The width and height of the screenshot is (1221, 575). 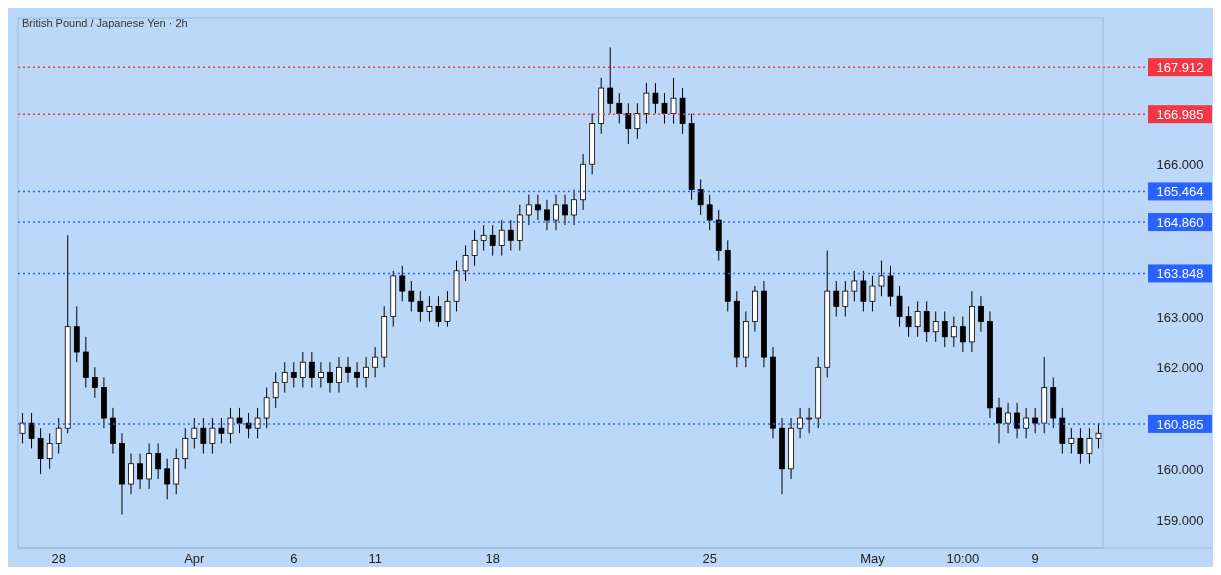 What do you see at coordinates (1180, 317) in the screenshot?
I see `y-tick-label: 163.000` at bounding box center [1180, 317].